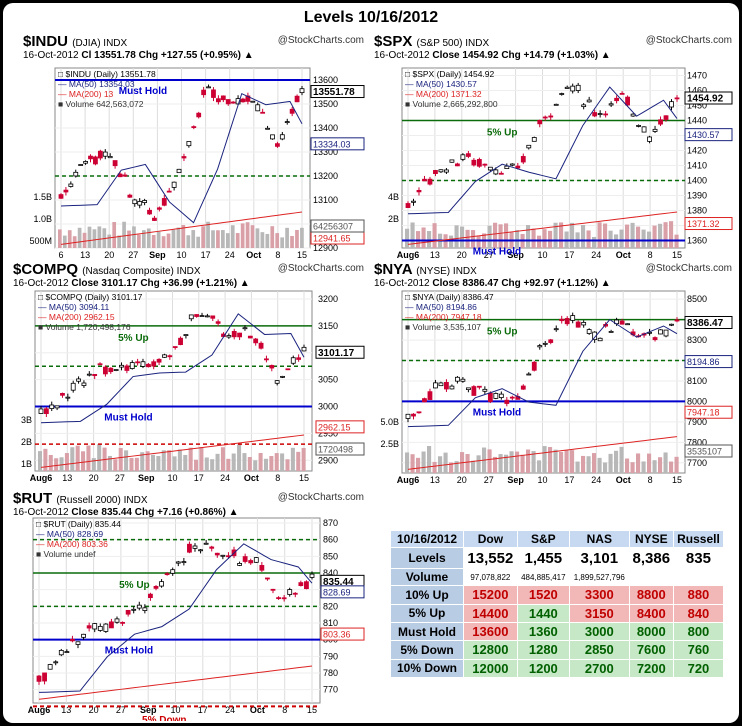  I want to click on volume-tick-label: 2B, so click(26, 442).